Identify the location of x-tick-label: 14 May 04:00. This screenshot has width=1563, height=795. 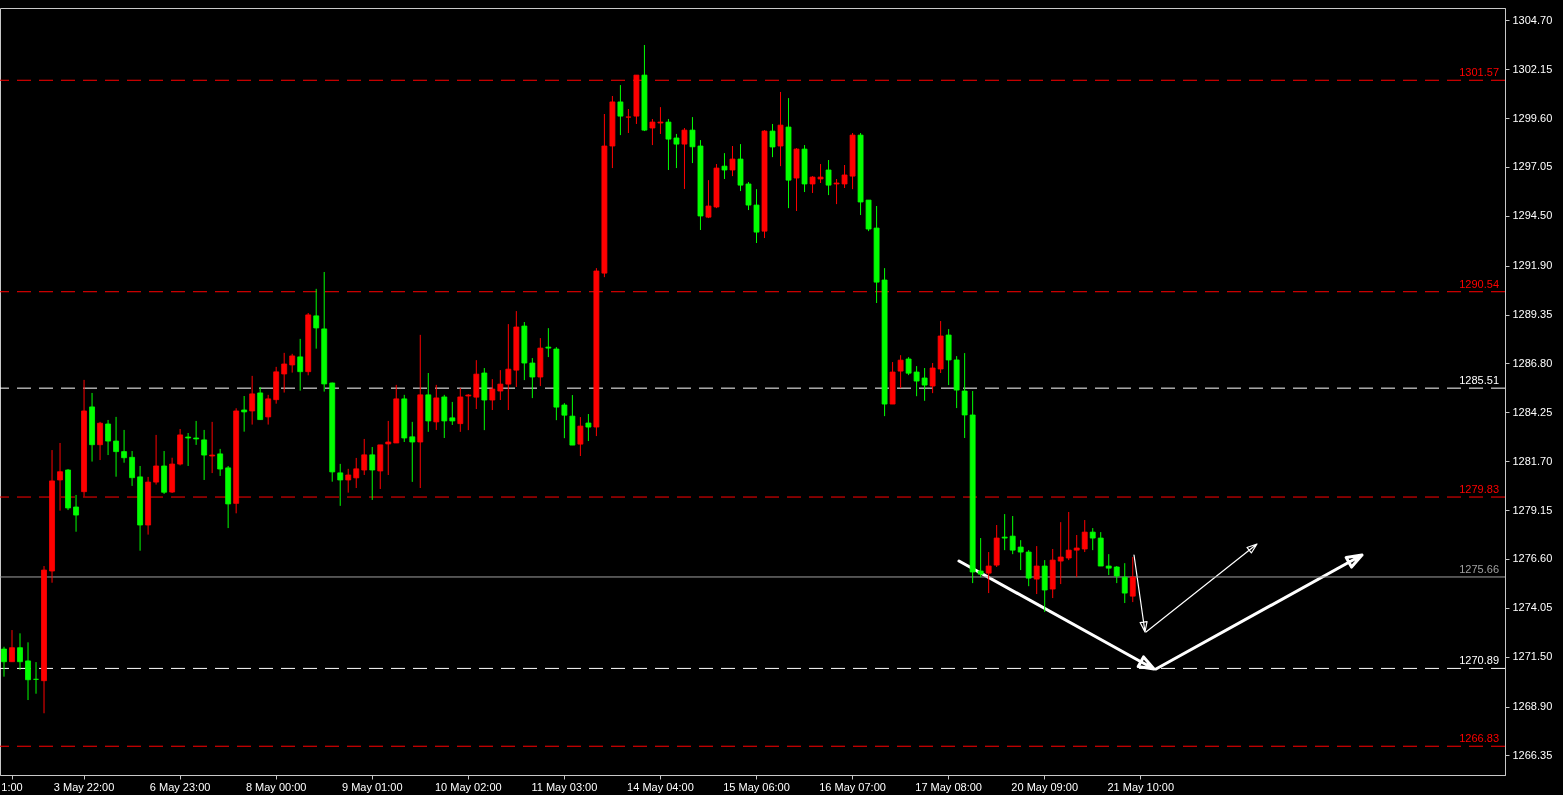
(660, 786).